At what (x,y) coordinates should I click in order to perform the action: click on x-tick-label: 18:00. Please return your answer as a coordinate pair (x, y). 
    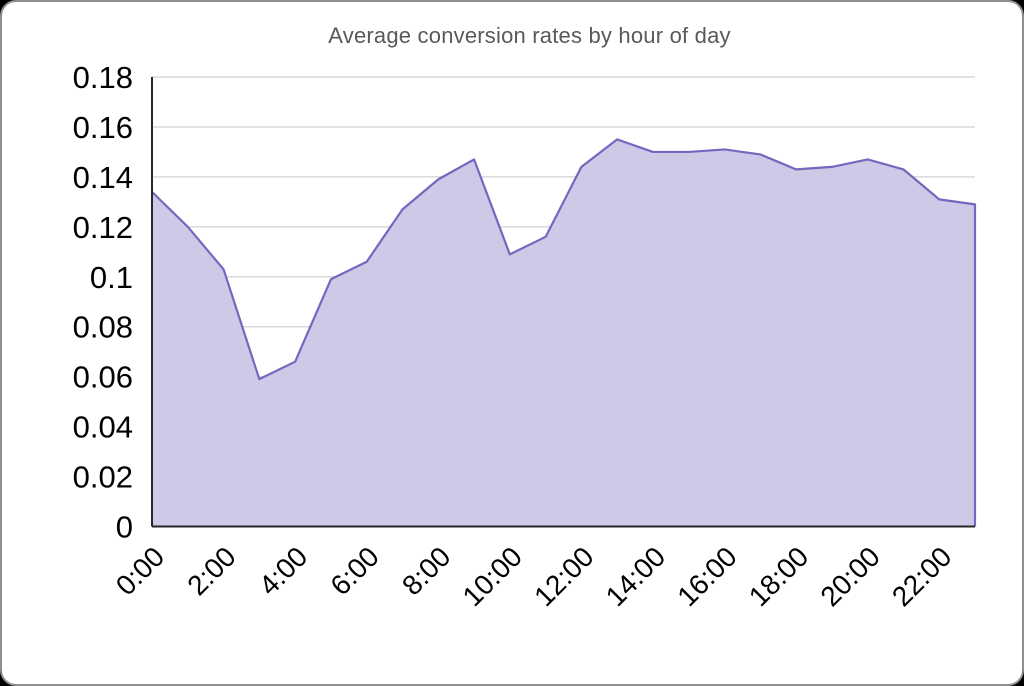
    Looking at the image, I should click on (778, 576).